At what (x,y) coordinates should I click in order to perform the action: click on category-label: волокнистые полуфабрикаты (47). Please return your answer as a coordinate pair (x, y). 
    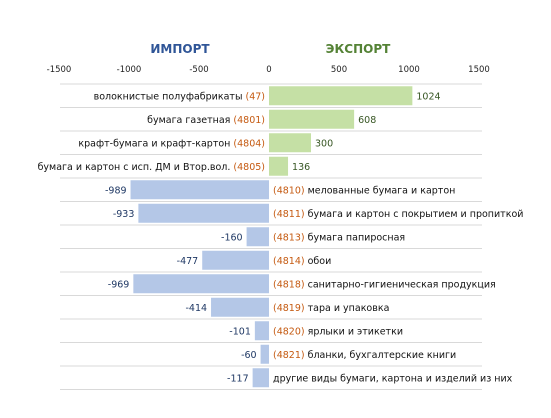
    Looking at the image, I should click on (179, 96).